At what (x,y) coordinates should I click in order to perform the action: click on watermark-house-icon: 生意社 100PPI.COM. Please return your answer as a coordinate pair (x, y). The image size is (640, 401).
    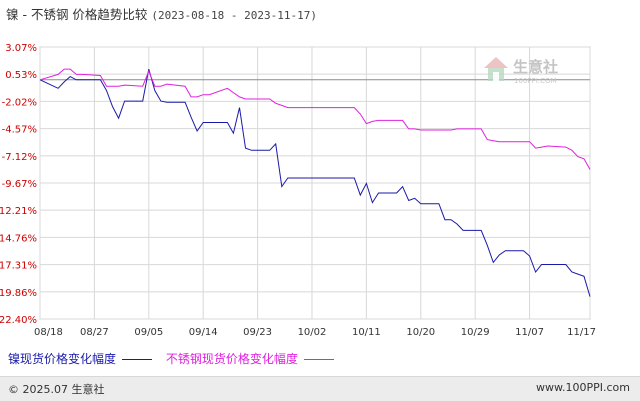
    Looking at the image, I should click on (521, 71).